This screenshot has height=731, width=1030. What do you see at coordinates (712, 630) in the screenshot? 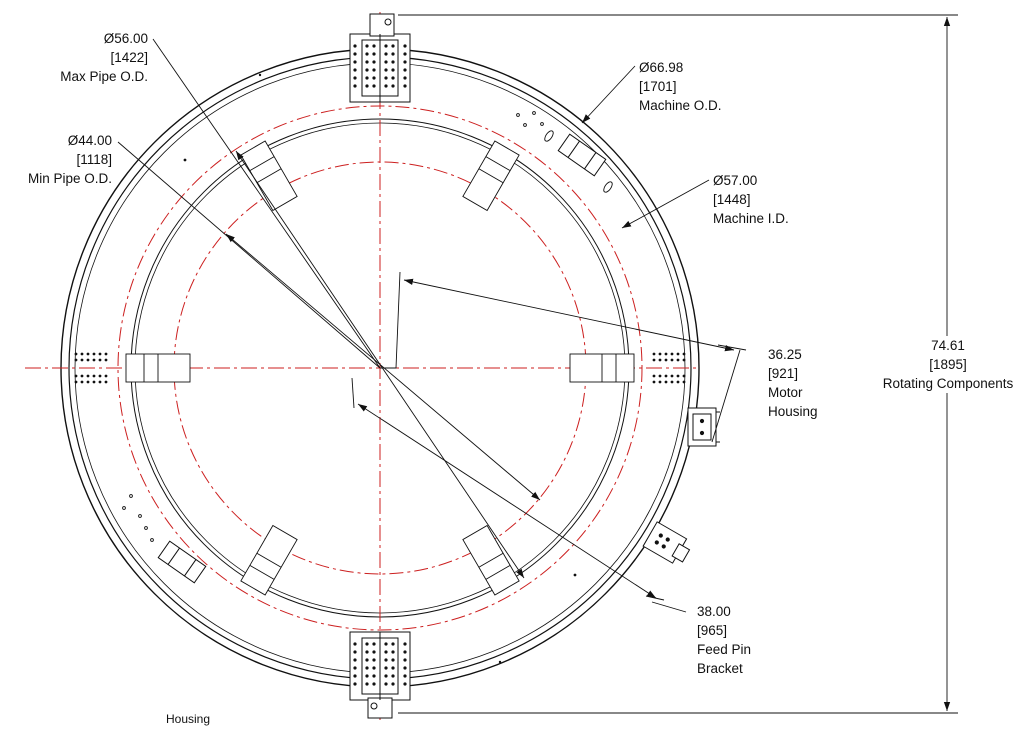
I see `feed-pin-metric: [965]` at bounding box center [712, 630].